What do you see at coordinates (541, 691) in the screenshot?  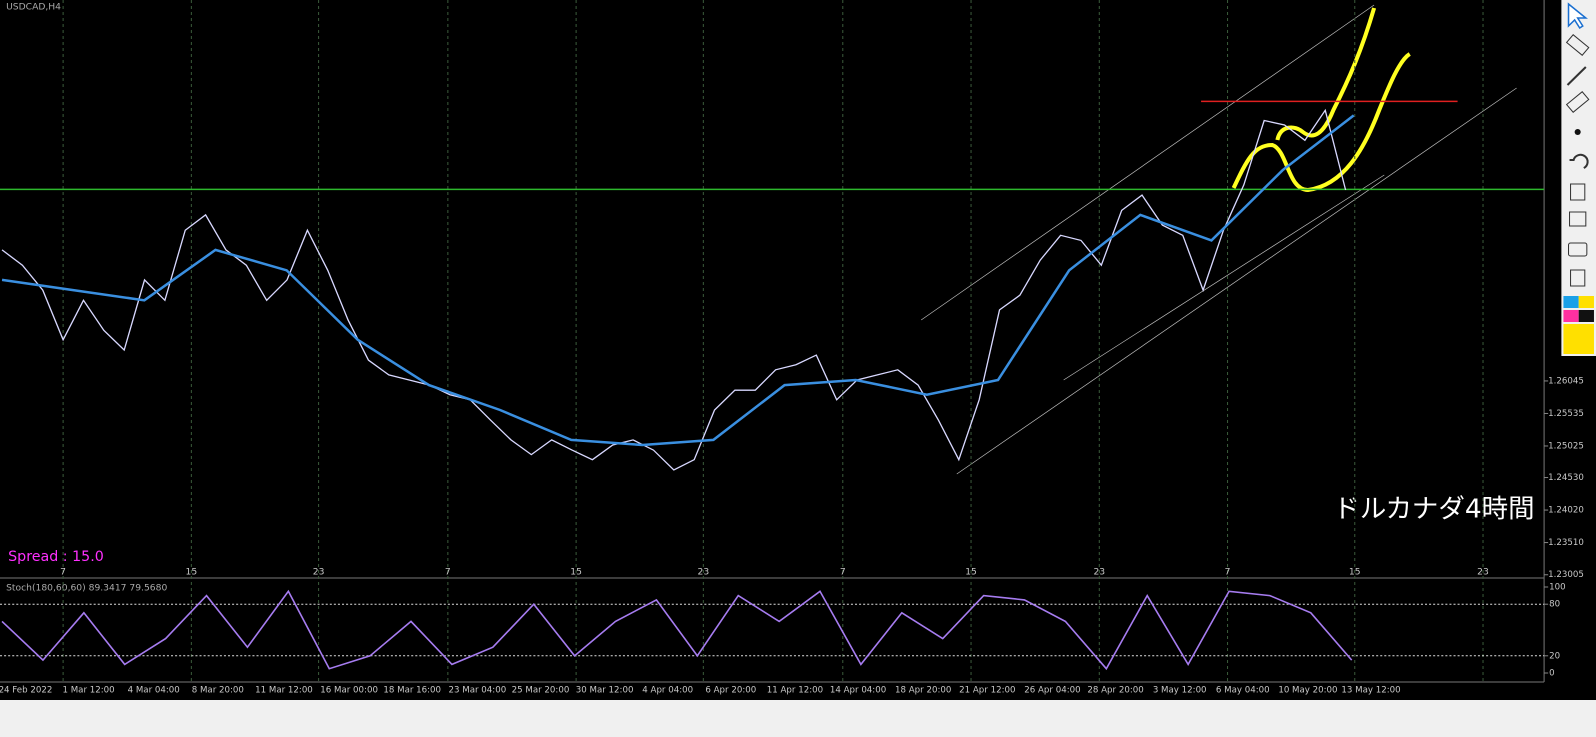 I see `x-tick-label: 25 Mar 20:00` at bounding box center [541, 691].